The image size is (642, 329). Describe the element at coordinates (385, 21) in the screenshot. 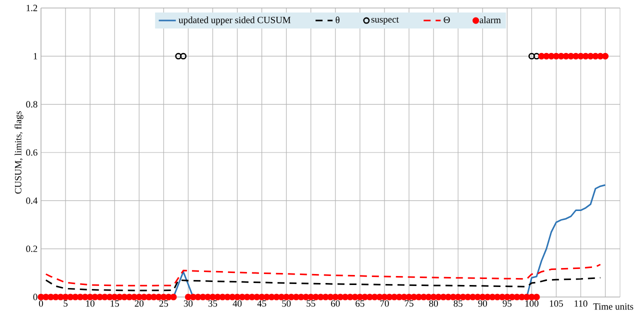

I see `legend-label: suspect` at that location.